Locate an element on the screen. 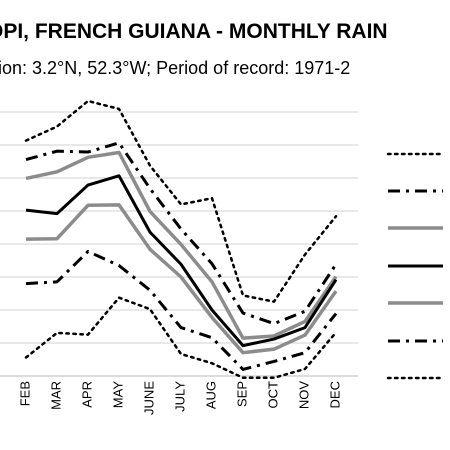 The height and width of the screenshot is (450, 450). series-line is located at coordinates (181, 338).